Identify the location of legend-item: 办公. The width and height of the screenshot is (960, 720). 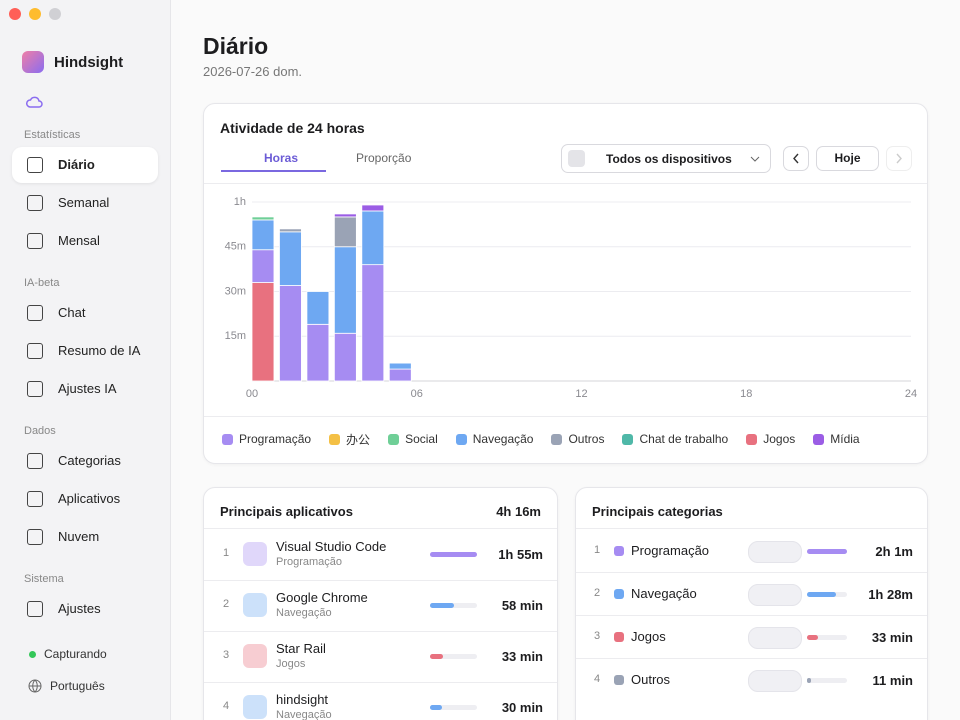
(349, 439).